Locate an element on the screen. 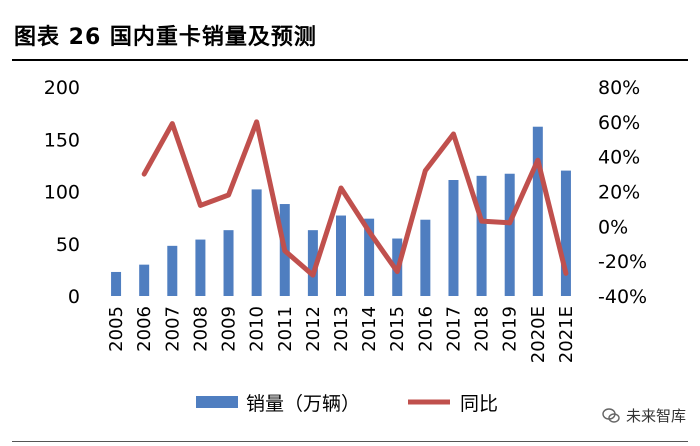  watermark-text: 未来智库 is located at coordinates (655, 416).